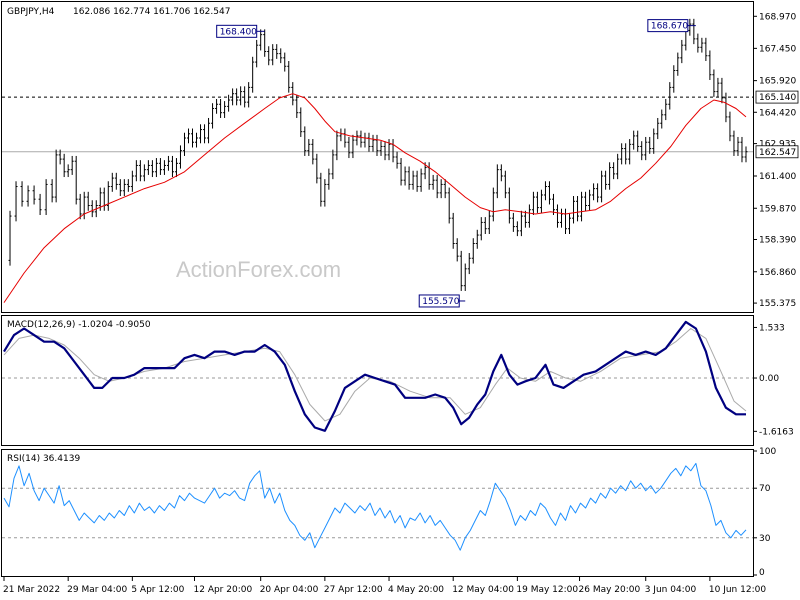 The height and width of the screenshot is (600, 800). I want to click on macd-title: MACD(12,26,9) -1.0204 -0.9050, so click(79, 325).